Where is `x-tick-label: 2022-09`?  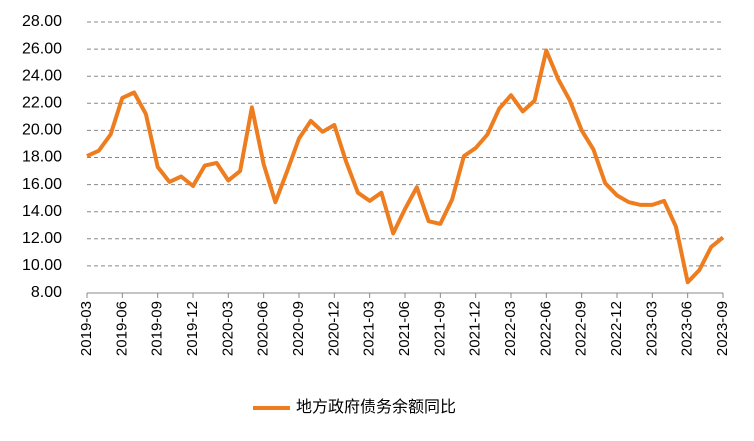
x-tick-label: 2022-09 is located at coordinates (581, 328).